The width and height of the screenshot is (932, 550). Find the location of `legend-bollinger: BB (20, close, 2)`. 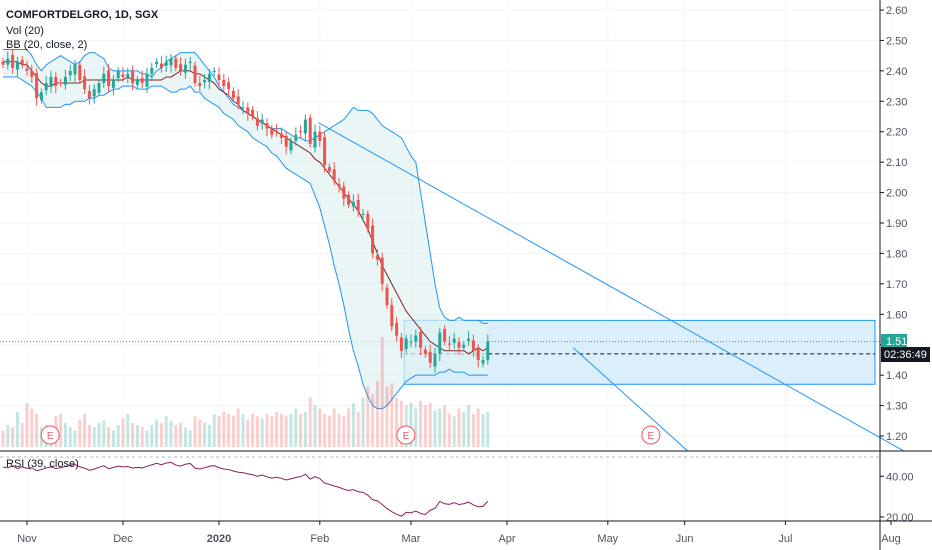

legend-bollinger: BB (20, close, 2) is located at coordinates (46, 45).